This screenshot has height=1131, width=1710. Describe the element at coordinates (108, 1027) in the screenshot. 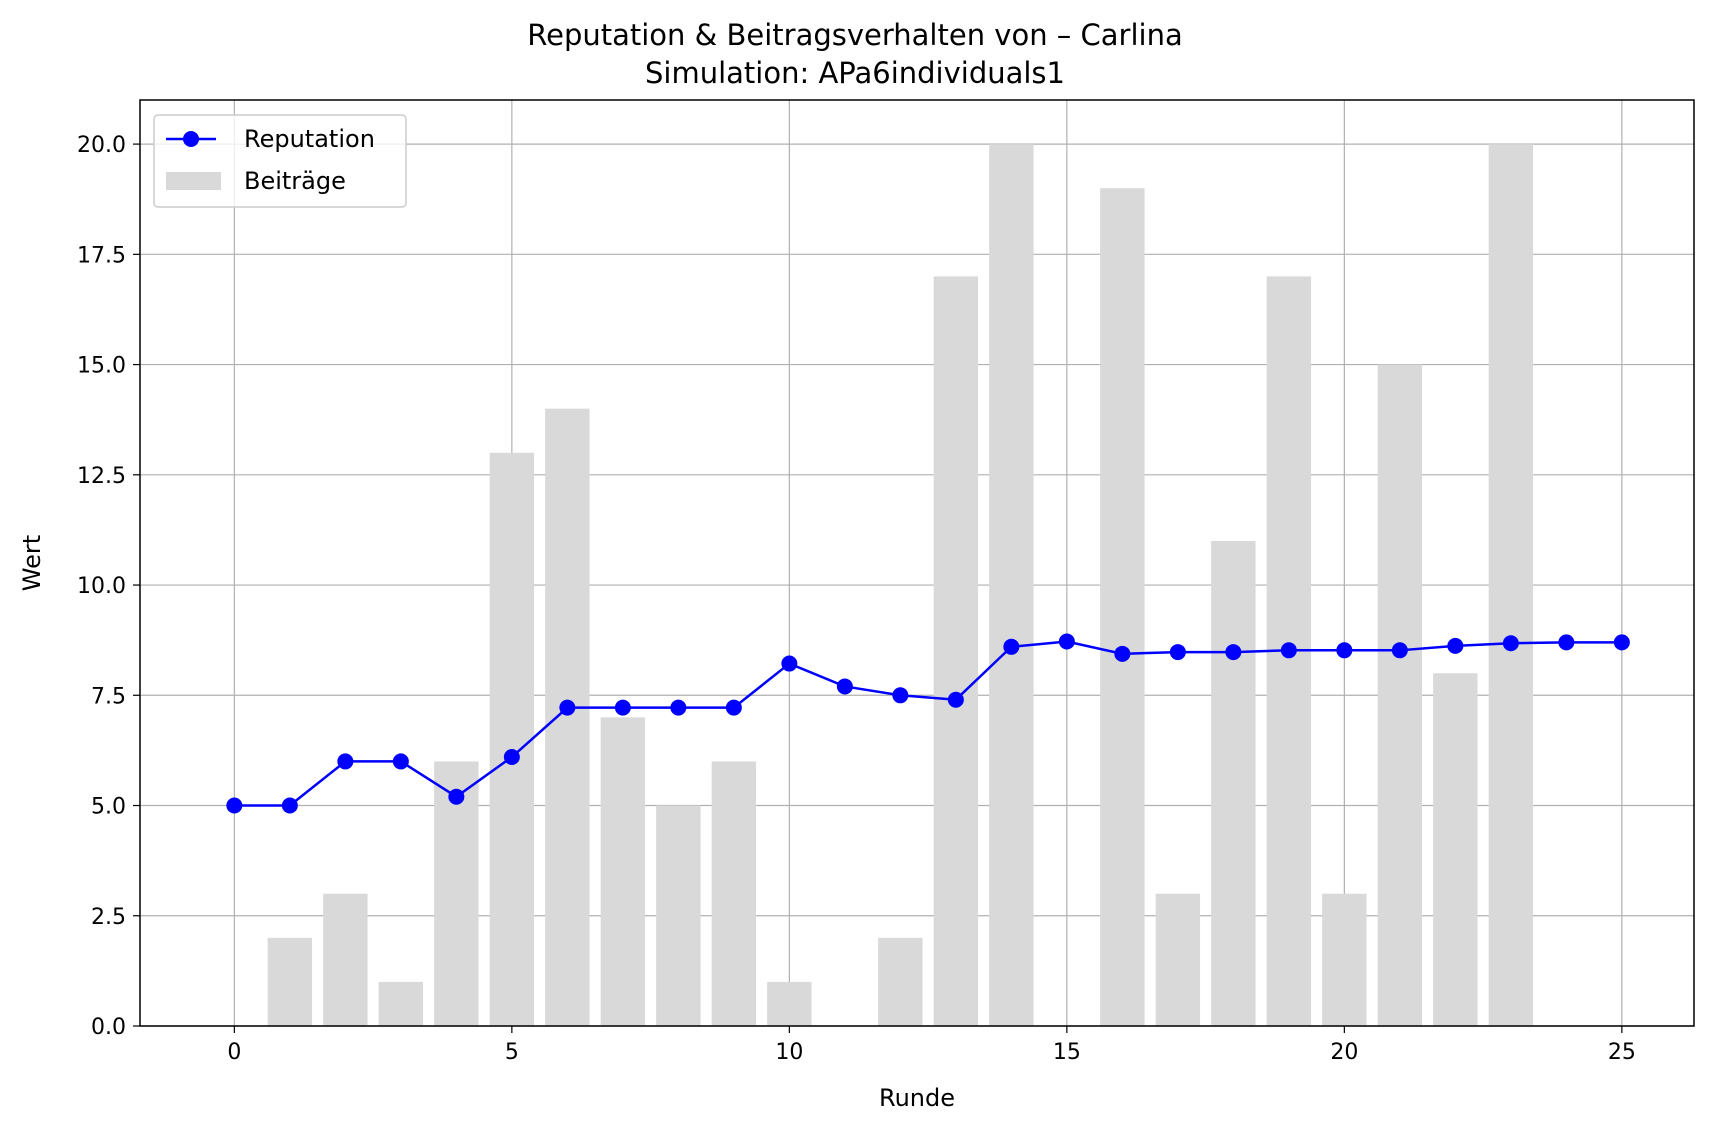

I see `y-tick-label: 0.0` at that location.